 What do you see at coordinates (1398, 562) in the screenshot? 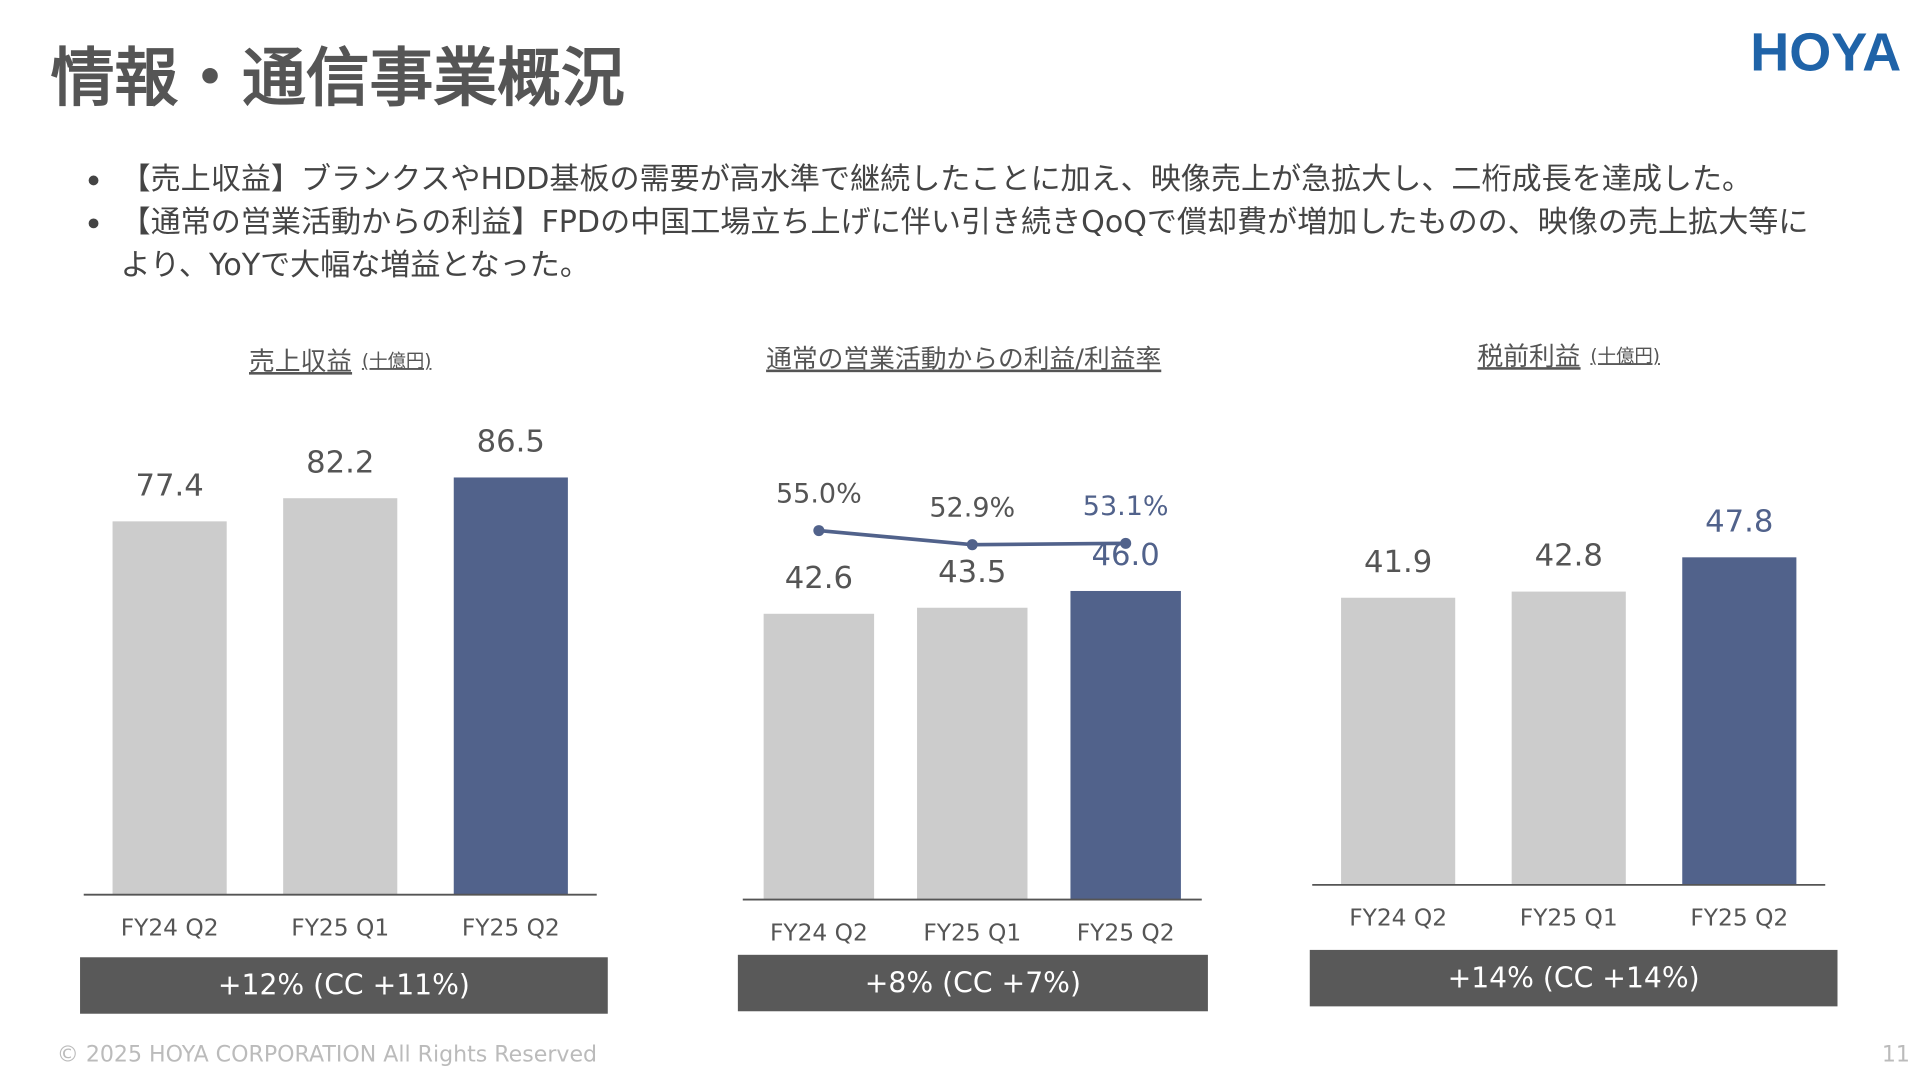
I see `bar-label: 41.9` at bounding box center [1398, 562].